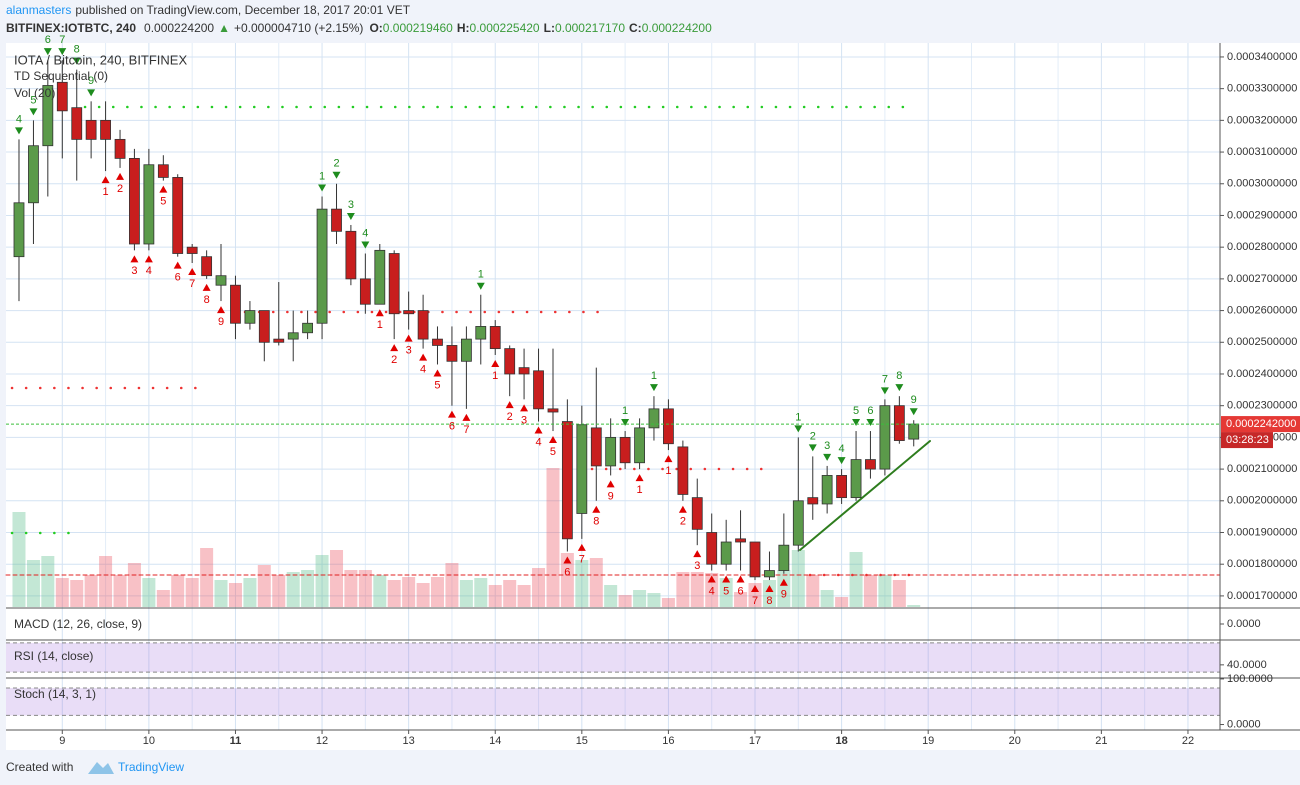 The width and height of the screenshot is (1300, 785). I want to click on x-tick-label: 13, so click(409, 741).